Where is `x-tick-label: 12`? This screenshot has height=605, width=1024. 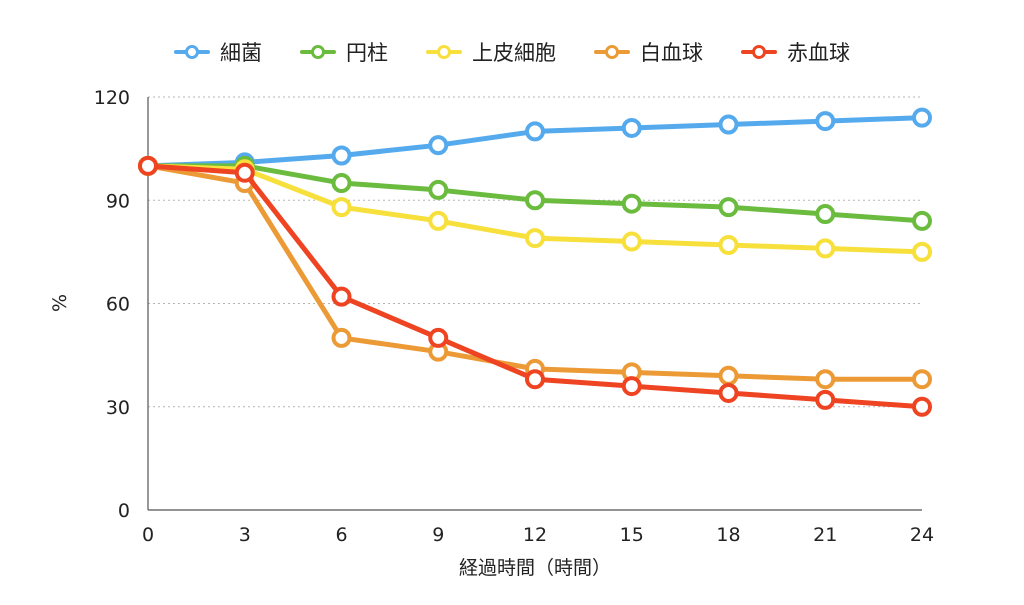
x-tick-label: 12 is located at coordinates (535, 535).